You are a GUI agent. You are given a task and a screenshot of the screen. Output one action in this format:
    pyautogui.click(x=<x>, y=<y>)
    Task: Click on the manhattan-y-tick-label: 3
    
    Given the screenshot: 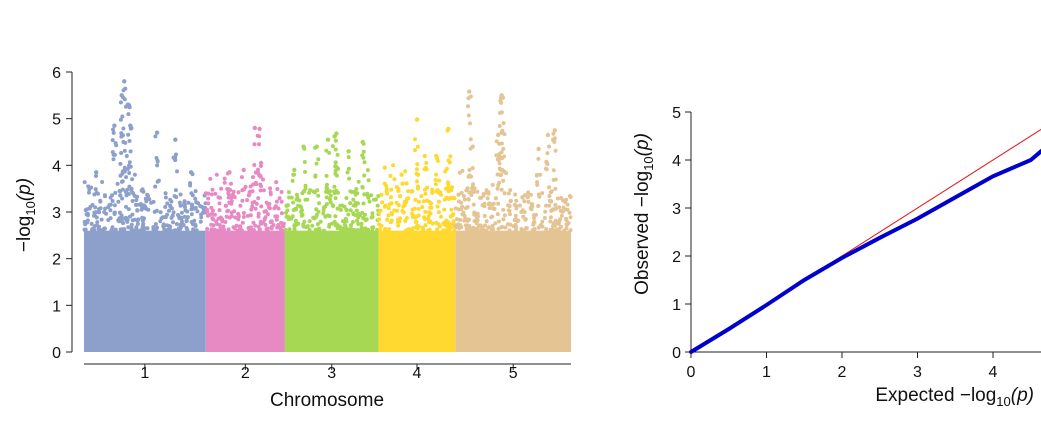 What is the action you would take?
    pyautogui.click(x=56, y=213)
    